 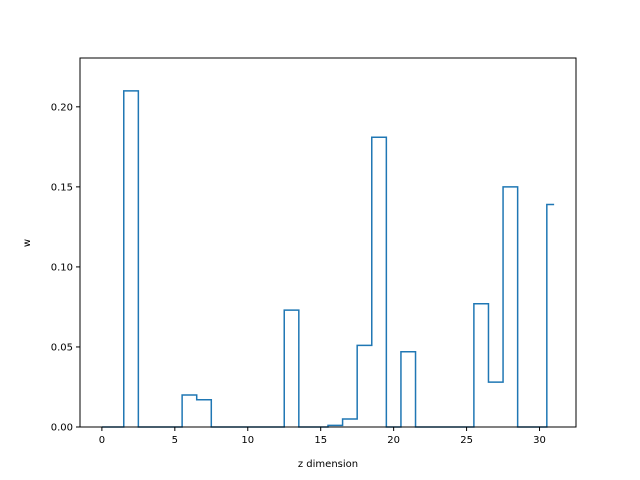 What do you see at coordinates (175, 440) in the screenshot?
I see `x-tick-label: 5` at bounding box center [175, 440].